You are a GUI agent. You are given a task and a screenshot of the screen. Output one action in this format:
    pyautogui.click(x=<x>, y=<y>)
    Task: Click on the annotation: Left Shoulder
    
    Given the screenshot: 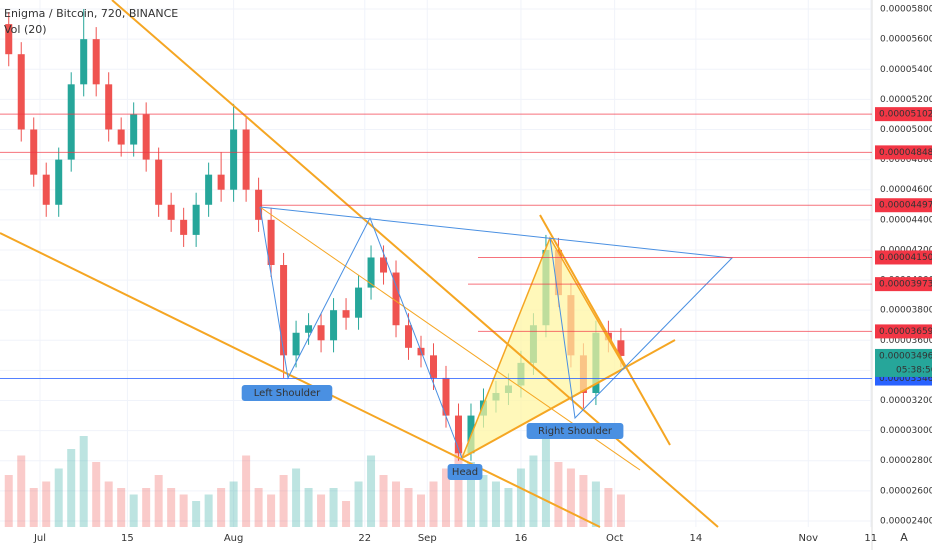 What is the action you would take?
    pyautogui.click(x=287, y=393)
    